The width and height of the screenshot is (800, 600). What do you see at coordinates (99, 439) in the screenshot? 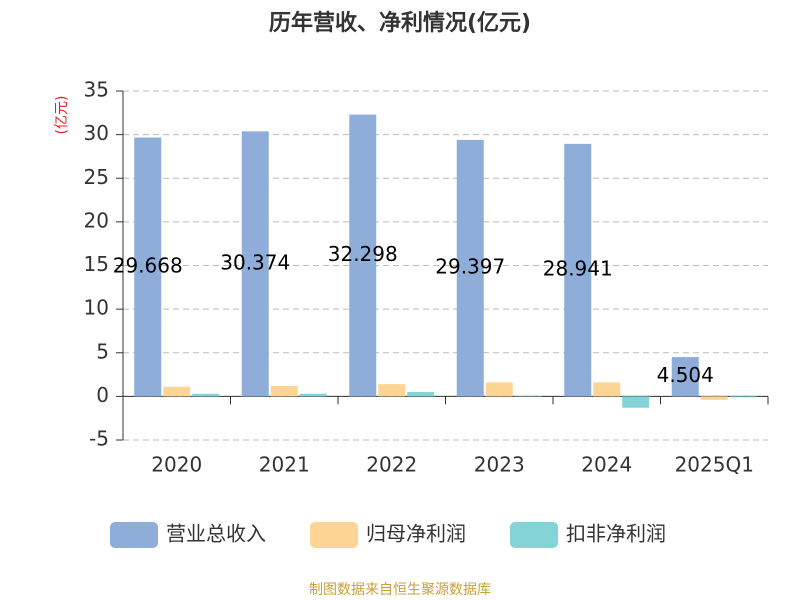
I see `y-tick-label: -5` at bounding box center [99, 439].